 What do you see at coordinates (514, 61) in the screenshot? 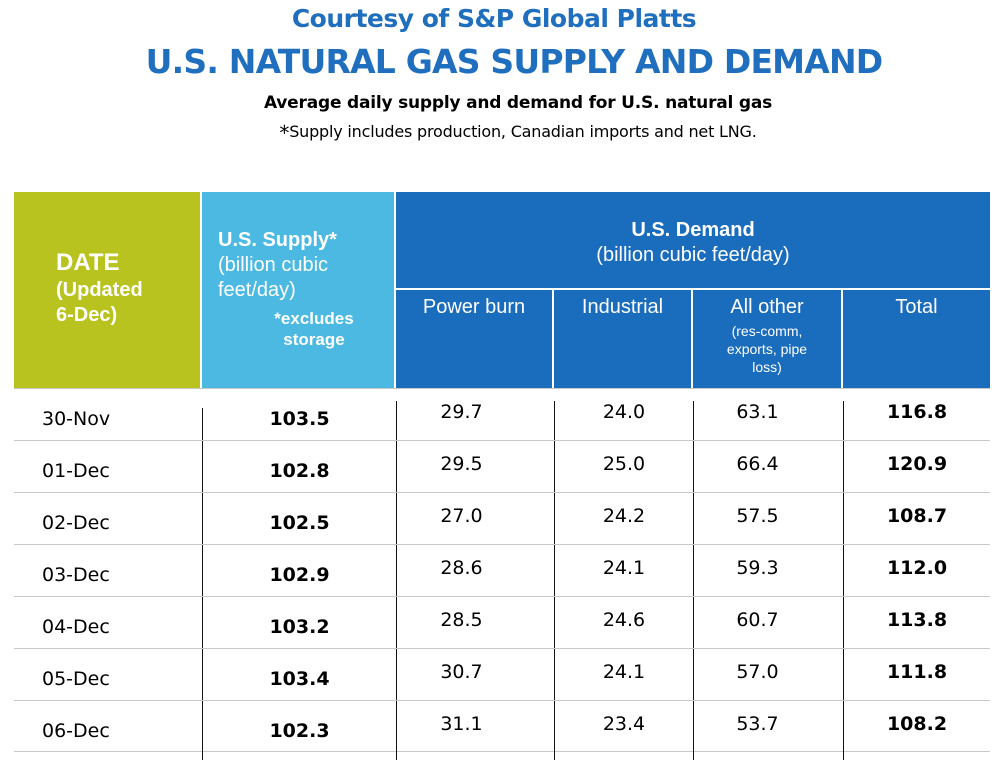
I see `page-title: U.S. NATURAL GAS SUPPLY AND DEMAND` at bounding box center [514, 61].